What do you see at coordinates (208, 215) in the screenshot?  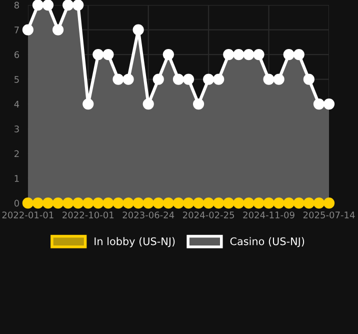 I see `x-tick-label: 2024-02-25` at bounding box center [208, 215].